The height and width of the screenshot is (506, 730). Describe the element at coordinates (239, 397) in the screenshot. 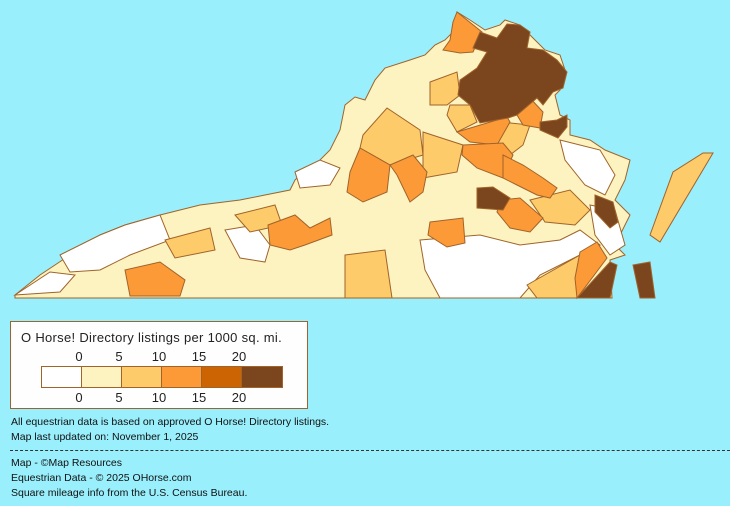

I see `legend-tick-bottom: 20` at that location.